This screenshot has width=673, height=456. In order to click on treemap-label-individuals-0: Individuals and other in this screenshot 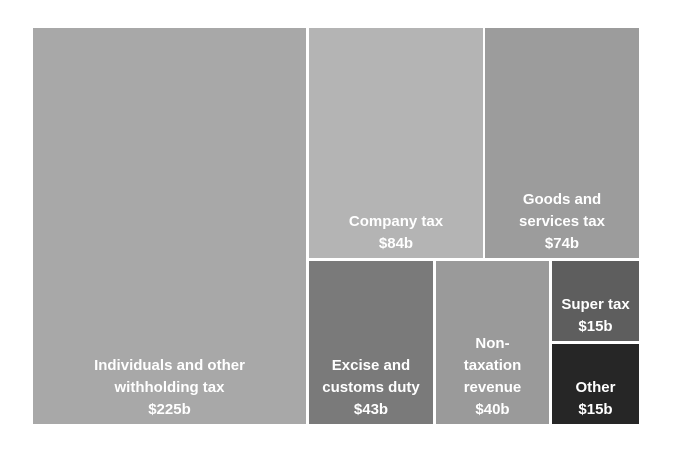, I will do `click(169, 365)`.